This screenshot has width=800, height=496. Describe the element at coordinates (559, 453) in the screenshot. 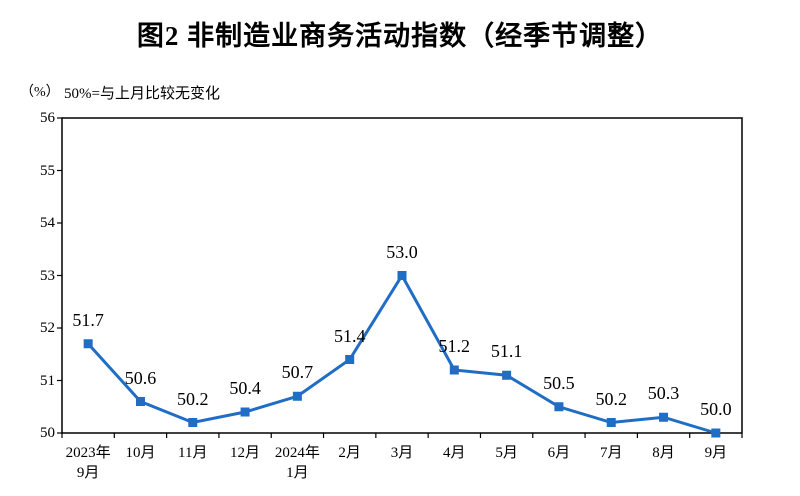

I see `x-tick-label: 6月` at that location.